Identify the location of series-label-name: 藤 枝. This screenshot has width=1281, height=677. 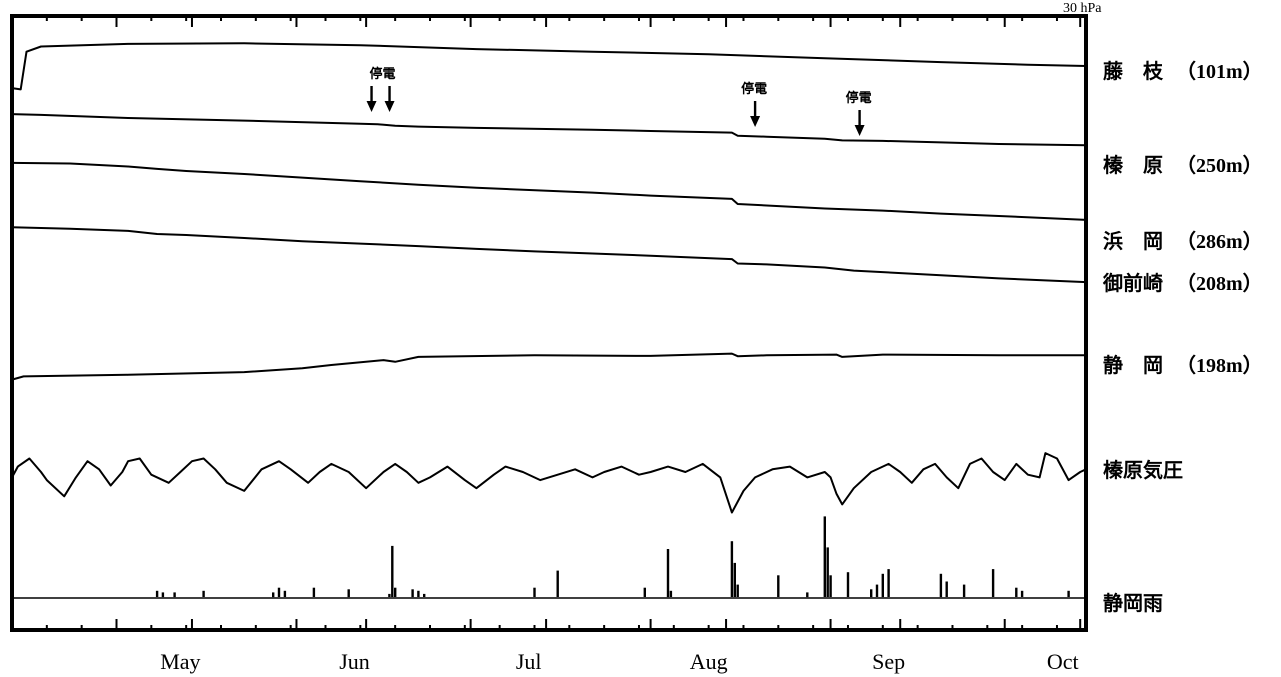
(1133, 71).